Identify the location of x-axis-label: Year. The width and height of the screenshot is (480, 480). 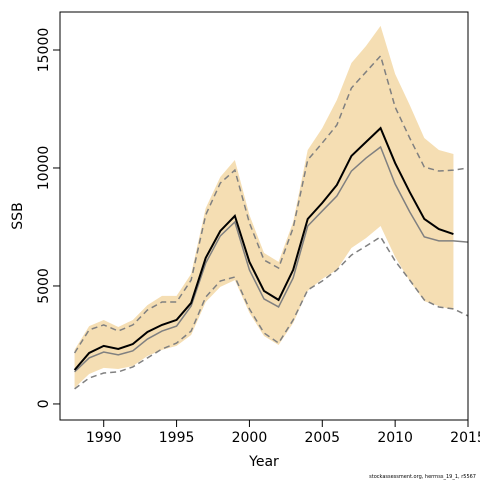
(263, 462).